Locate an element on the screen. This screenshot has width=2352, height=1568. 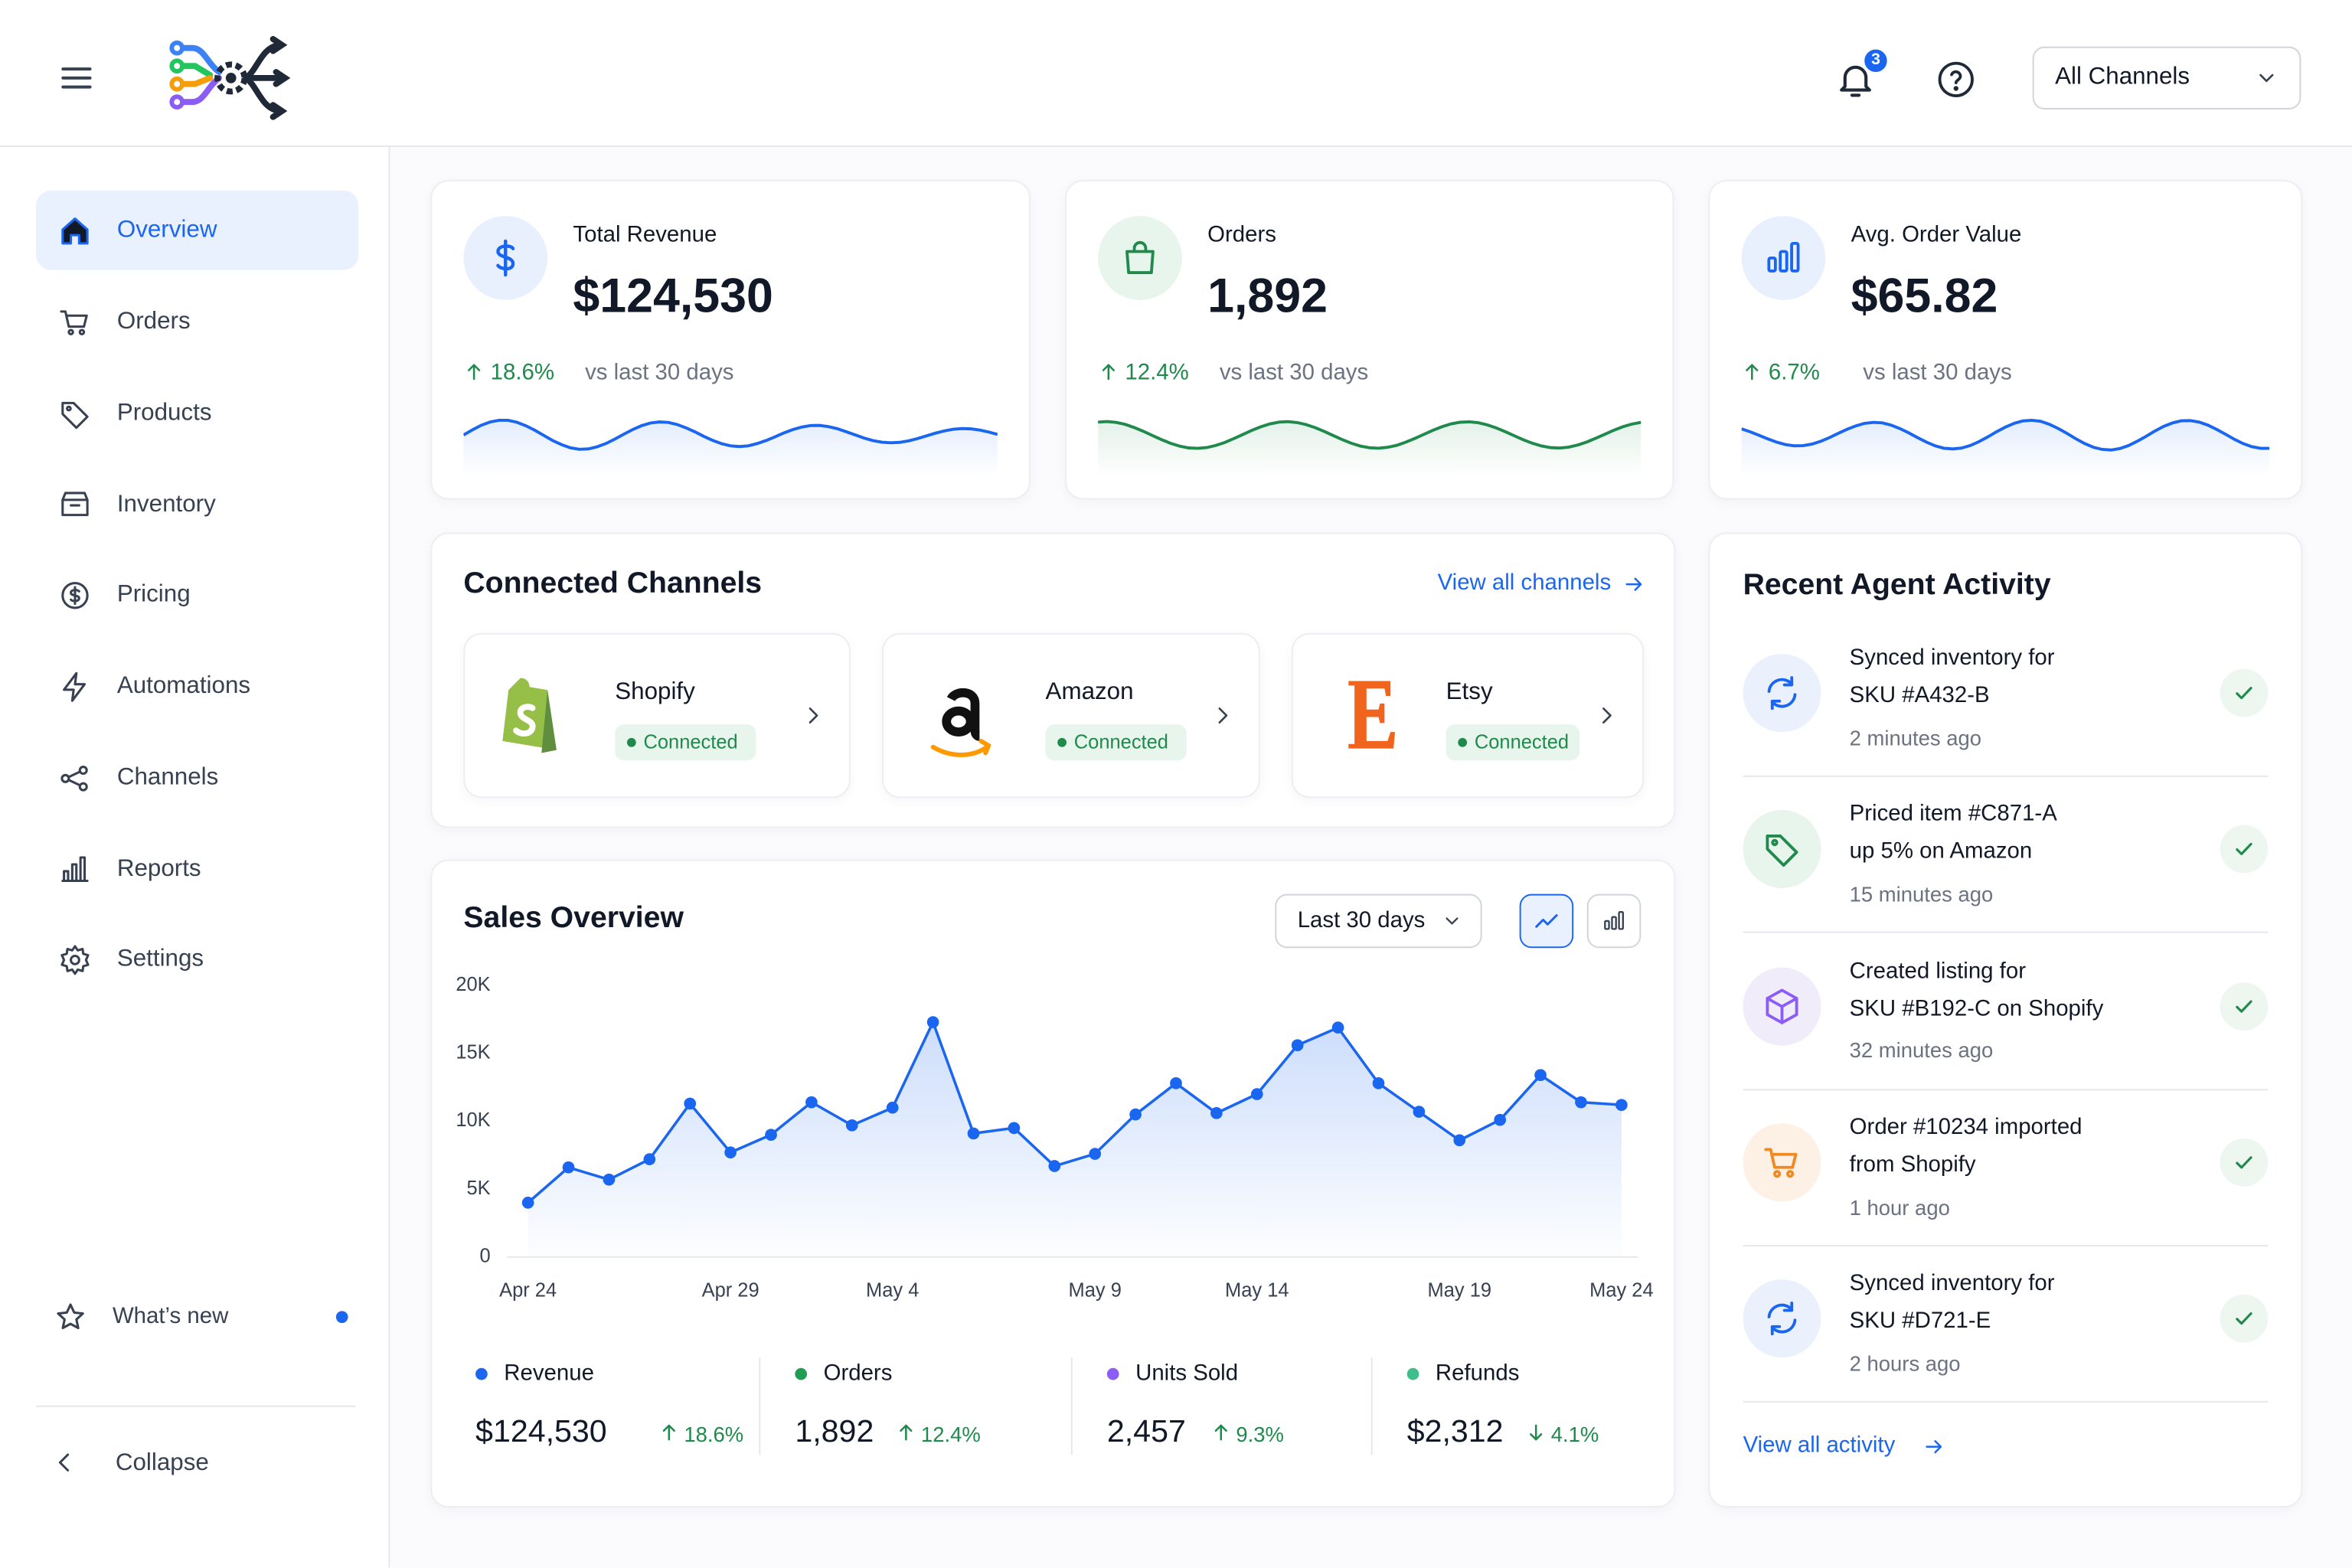
activity-text: from Shopify is located at coordinates (1912, 1165).